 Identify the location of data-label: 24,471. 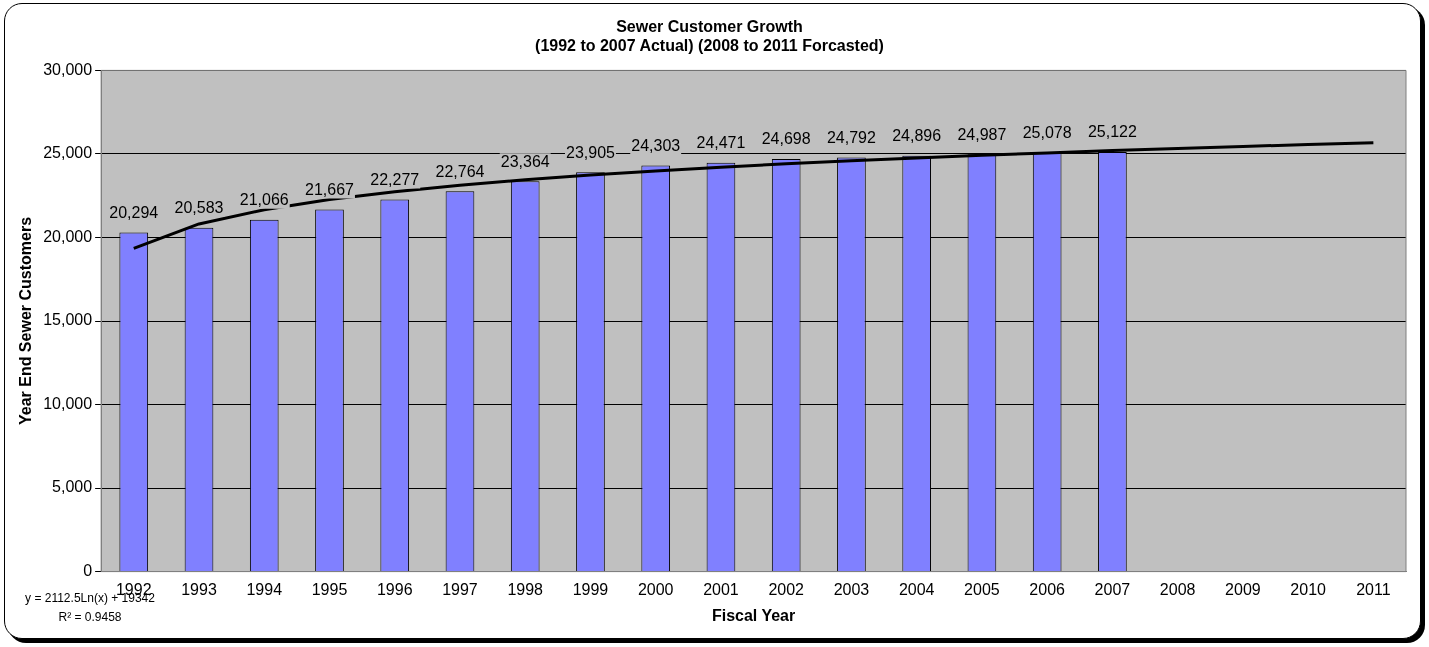
(721, 143).